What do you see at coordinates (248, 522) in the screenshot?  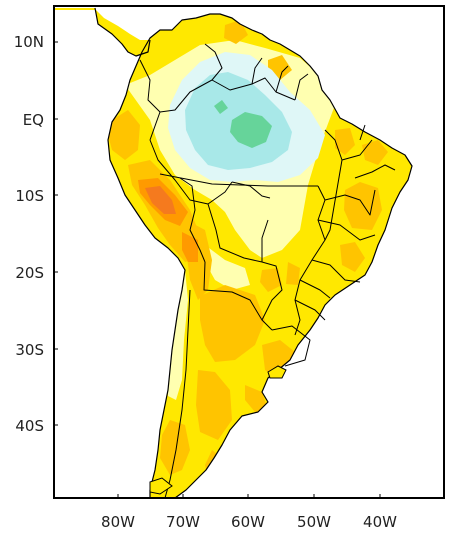 I see `lon-label-60w: 60W` at bounding box center [248, 522].